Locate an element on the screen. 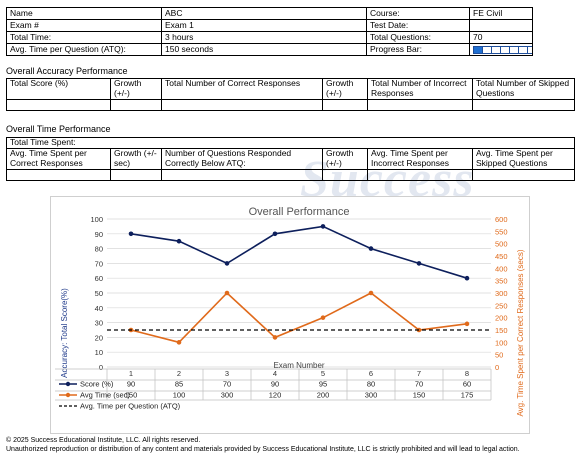 The image size is (581, 457). acc-header-correct: Total Number of Correct Responses is located at coordinates (242, 89).